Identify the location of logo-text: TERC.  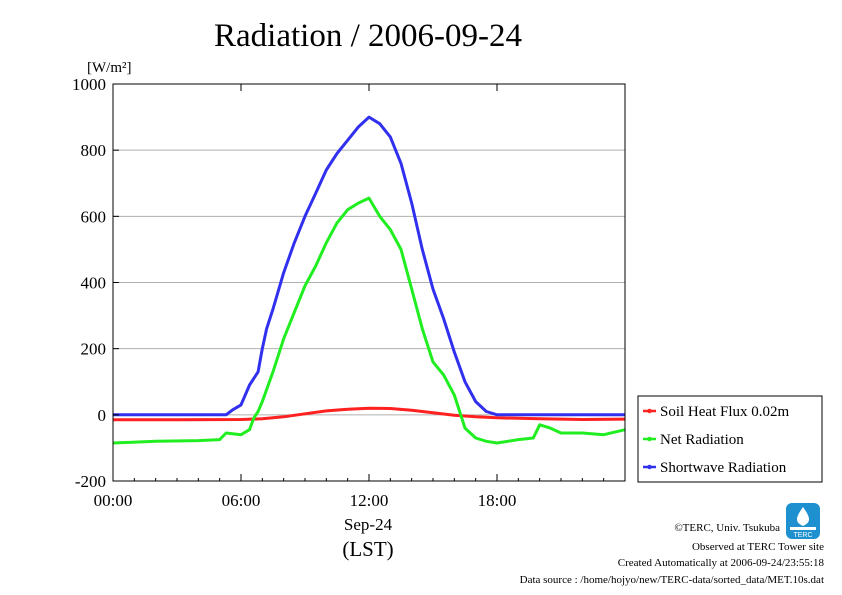
(802, 535).